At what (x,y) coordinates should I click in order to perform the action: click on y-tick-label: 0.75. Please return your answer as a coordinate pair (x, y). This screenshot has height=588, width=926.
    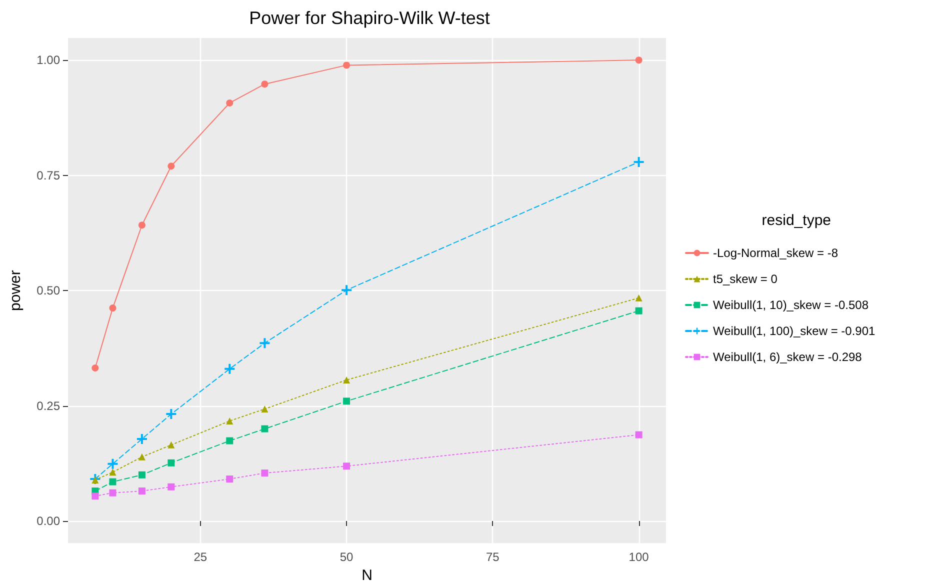
    Looking at the image, I should click on (48, 175).